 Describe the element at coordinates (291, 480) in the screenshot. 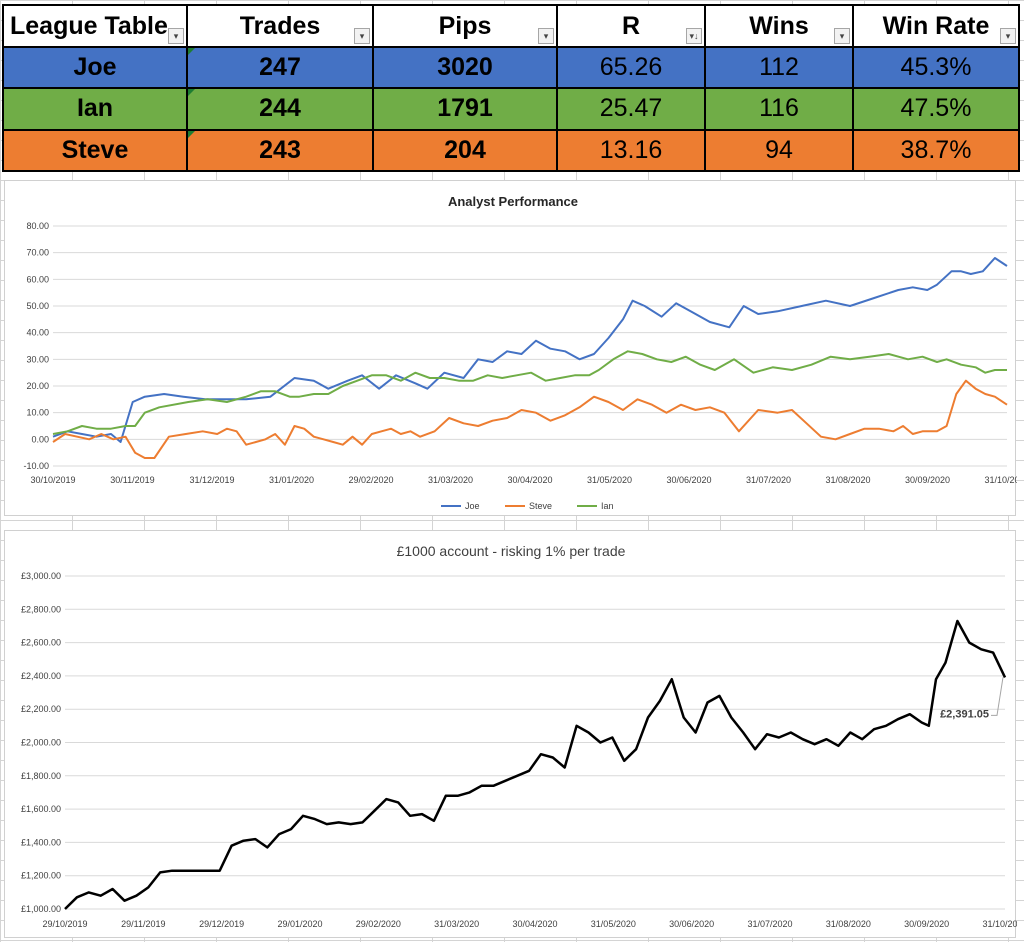

I see `x-tick-label: 31/01/2020` at that location.